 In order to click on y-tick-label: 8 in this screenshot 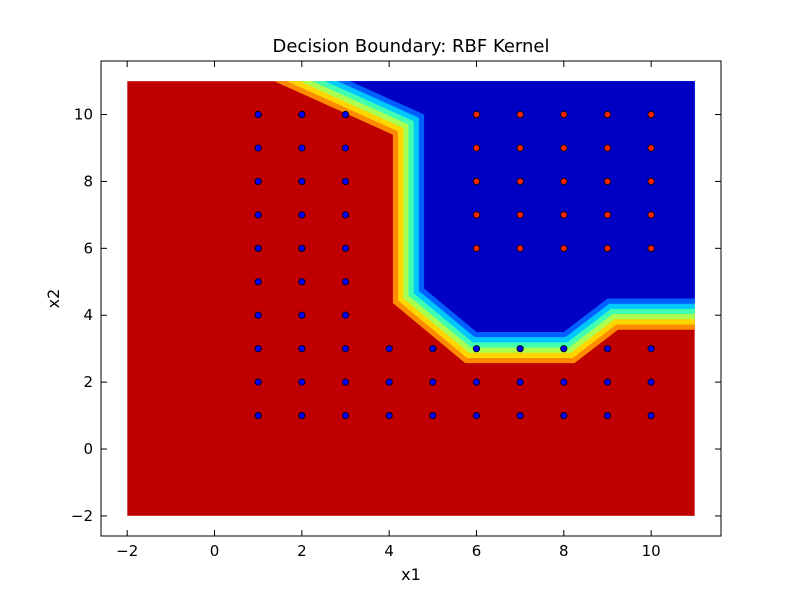, I will do `click(88, 181)`.